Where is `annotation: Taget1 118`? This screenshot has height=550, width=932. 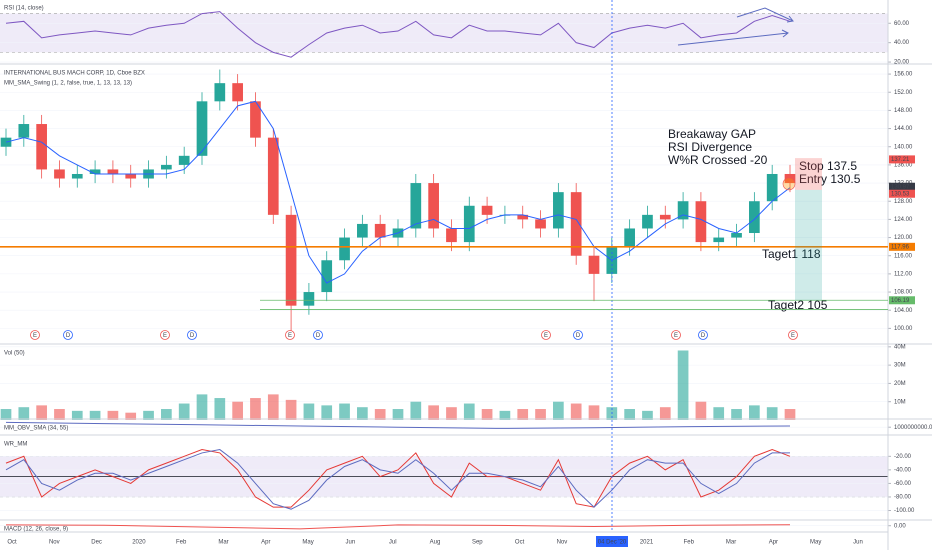
annotation: Taget1 118 is located at coordinates (791, 254).